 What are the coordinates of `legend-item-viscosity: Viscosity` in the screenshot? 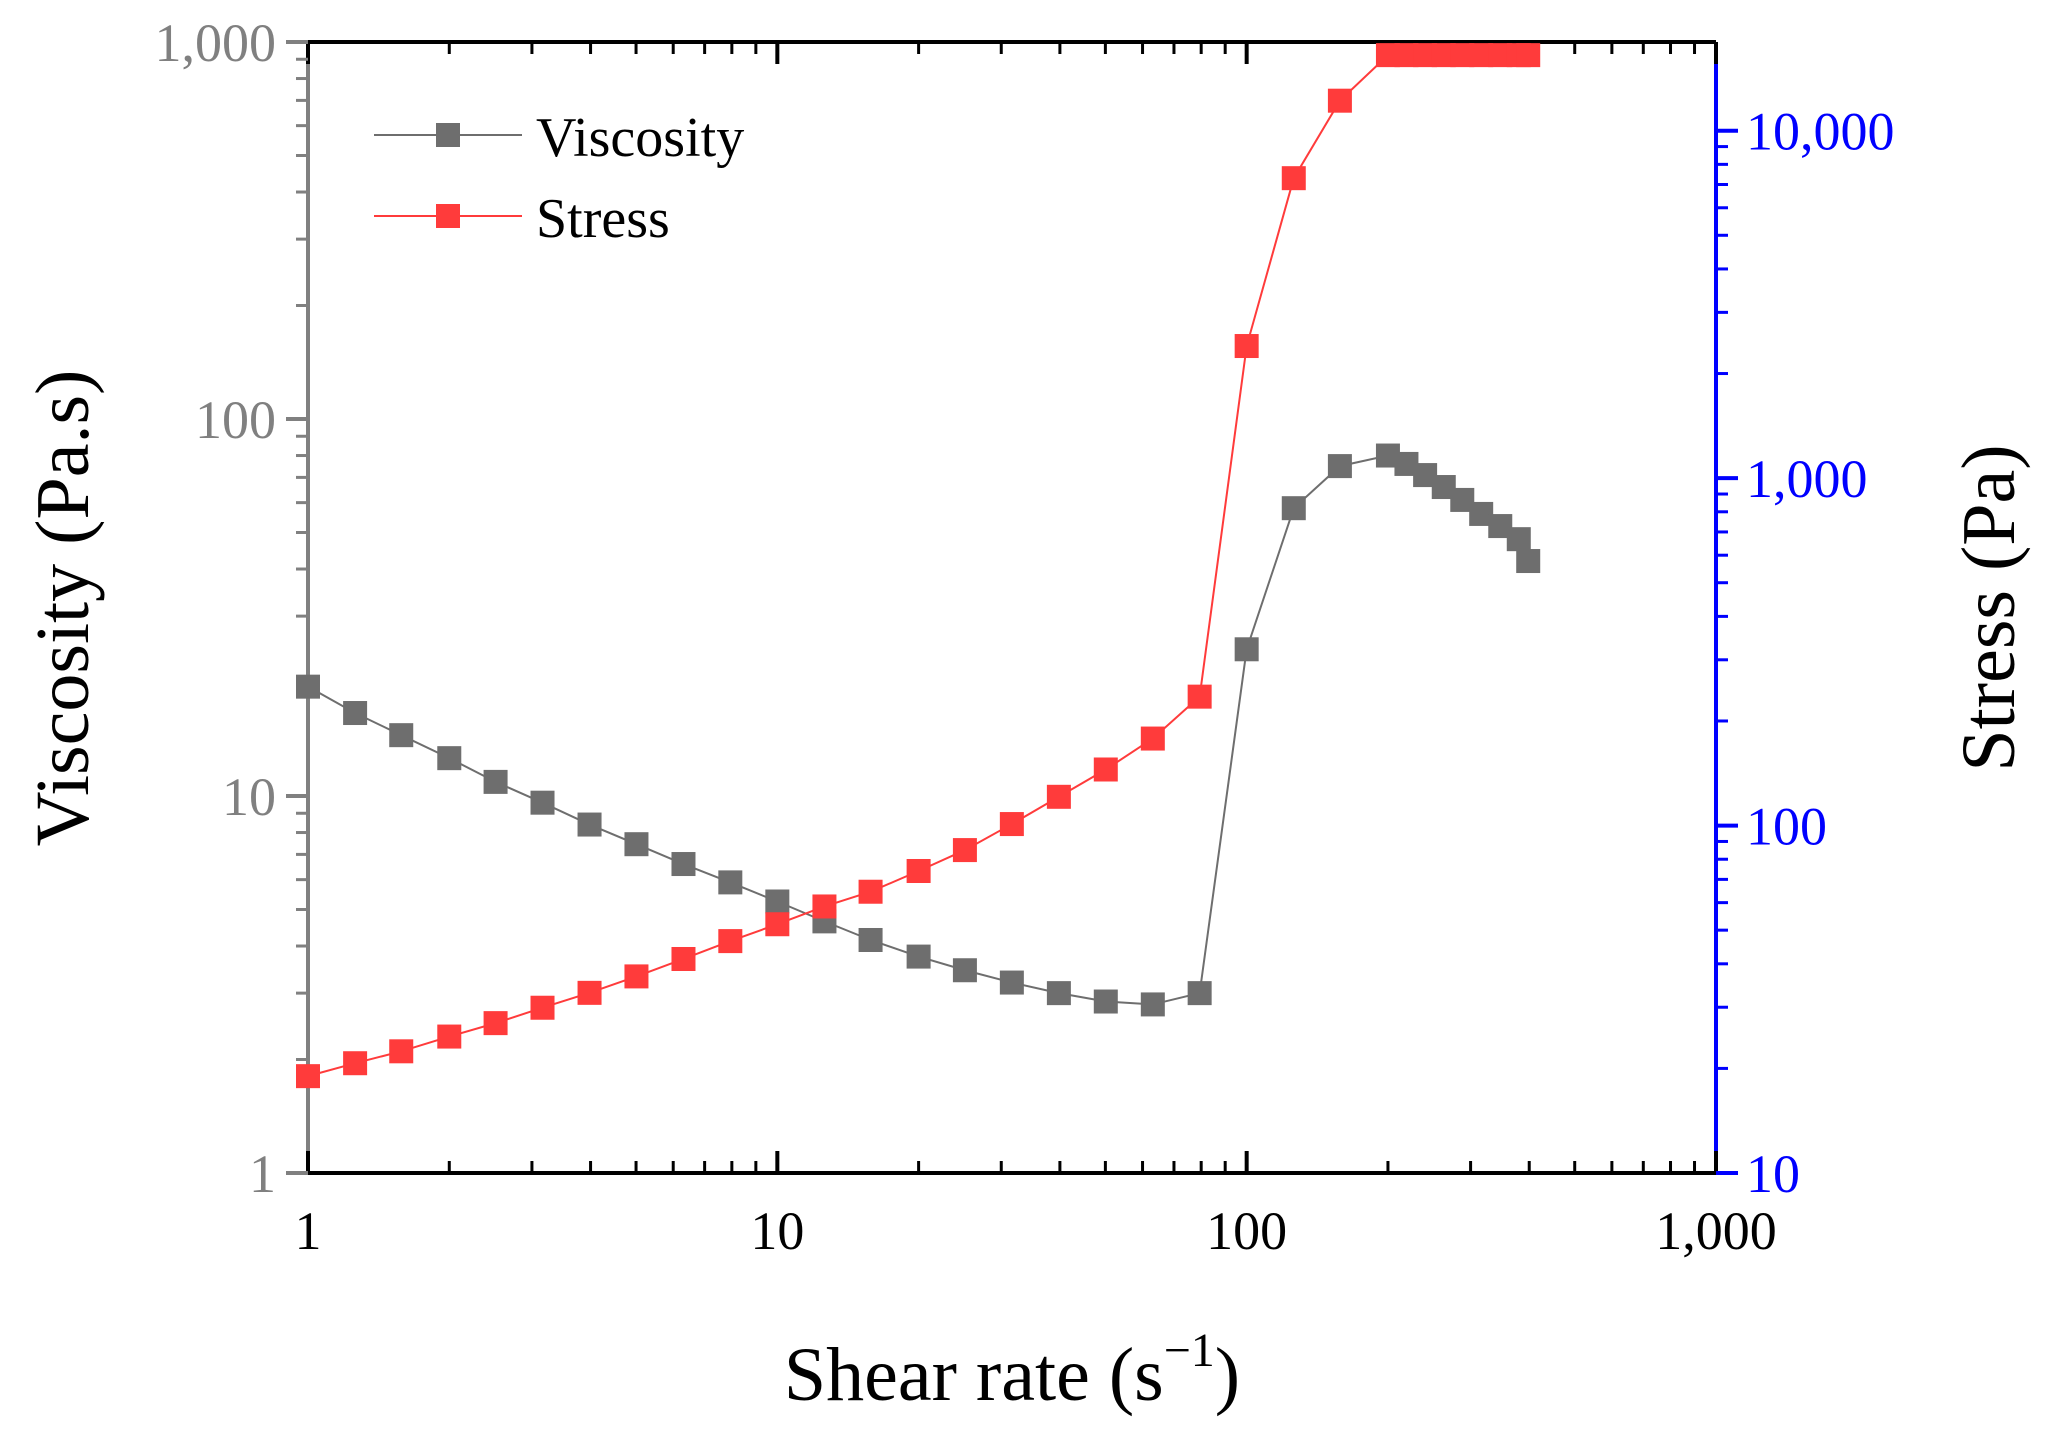 It's located at (559, 138).